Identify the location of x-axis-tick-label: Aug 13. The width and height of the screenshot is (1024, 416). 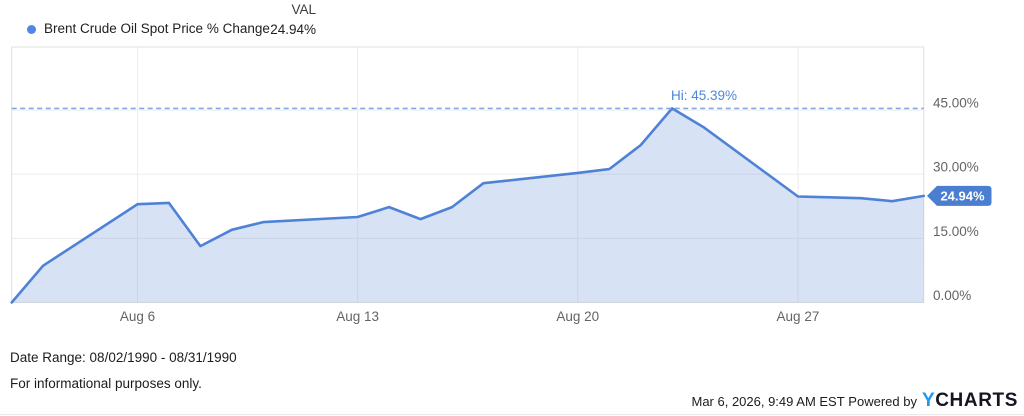
(357, 316).